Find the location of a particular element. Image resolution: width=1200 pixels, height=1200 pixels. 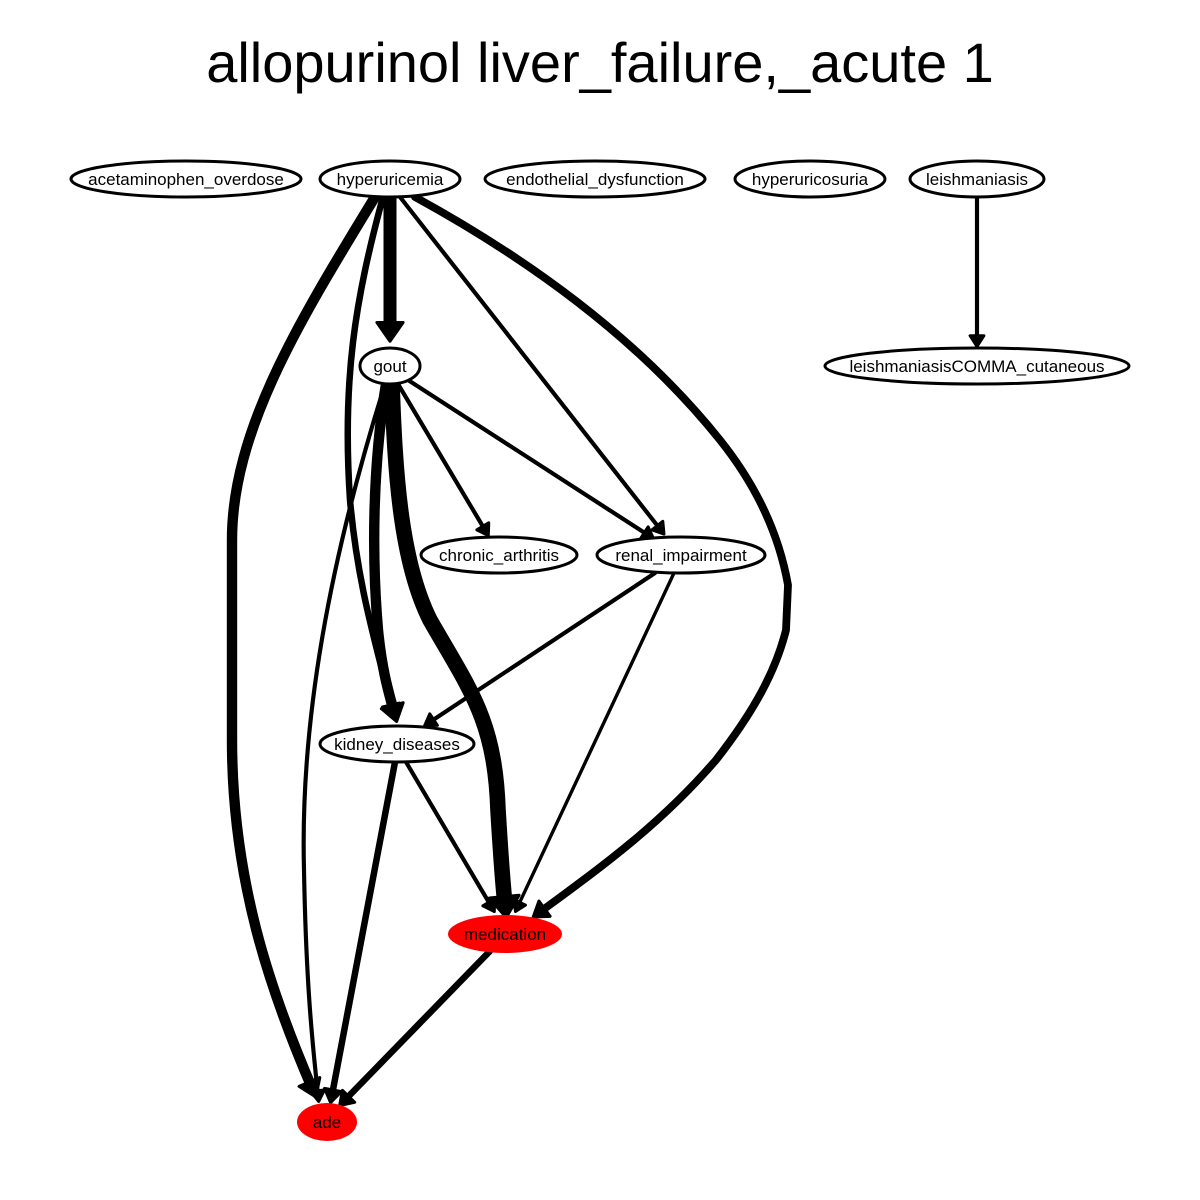

edge-renal_impairment-to-kidney_diseases is located at coordinates (540, 649).